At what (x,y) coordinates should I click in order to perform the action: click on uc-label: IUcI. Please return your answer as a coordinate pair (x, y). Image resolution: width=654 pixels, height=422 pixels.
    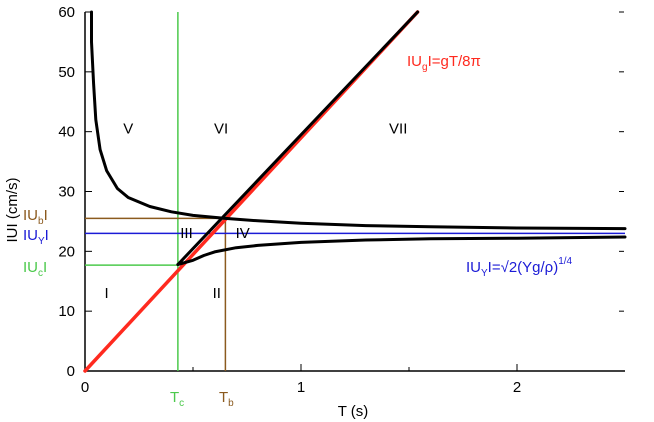
    Looking at the image, I should click on (35, 269).